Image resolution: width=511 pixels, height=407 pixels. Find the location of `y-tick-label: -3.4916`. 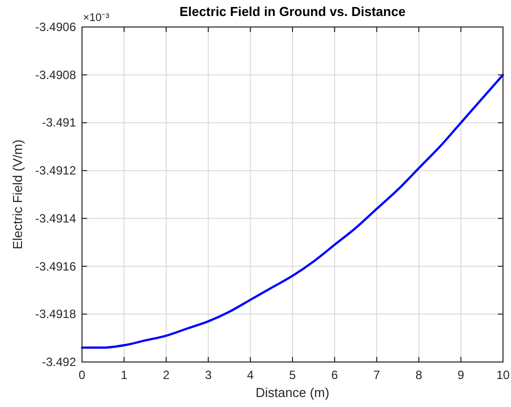

y-tick-label: -3.4916 is located at coordinates (55, 266).